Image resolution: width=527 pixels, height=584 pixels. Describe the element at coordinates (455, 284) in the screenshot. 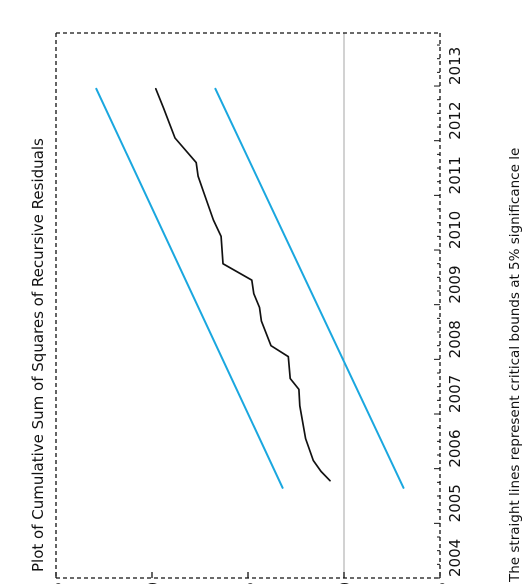

I see `year-tick-label: 2009` at that location.